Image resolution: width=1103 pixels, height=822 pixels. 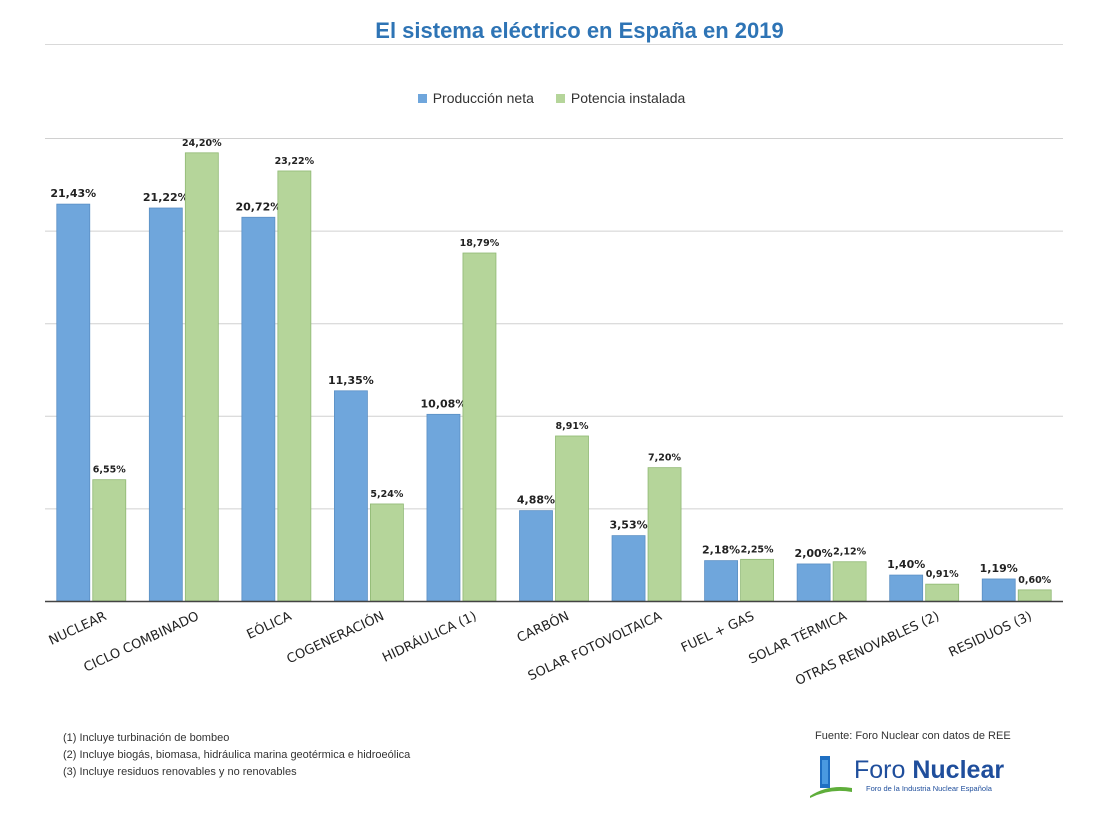 What do you see at coordinates (999, 568) in the screenshot?
I see `data-label: 1,19%` at bounding box center [999, 568].